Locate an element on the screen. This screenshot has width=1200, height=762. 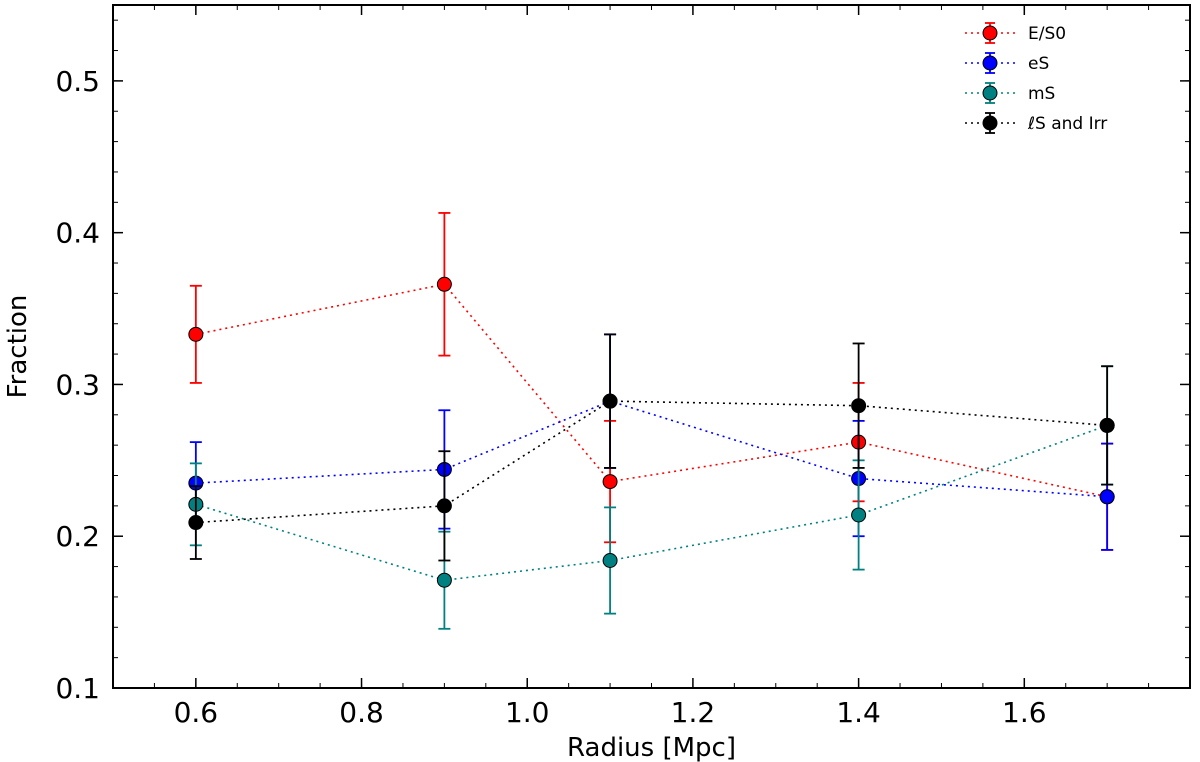
legend-entry: E/S0 is located at coordinates (1015, 33).